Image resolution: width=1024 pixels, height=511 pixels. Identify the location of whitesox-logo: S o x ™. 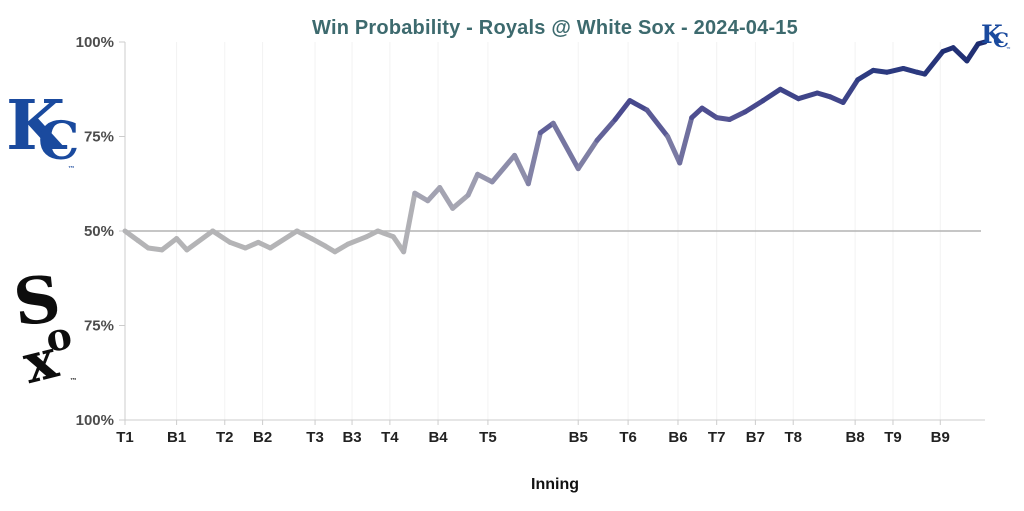
(46, 329).